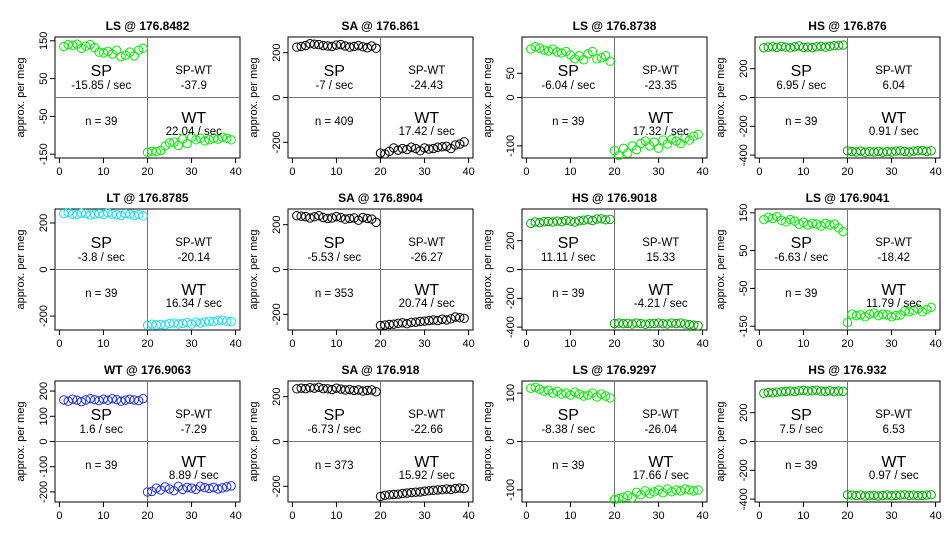  I want to click on spwt-value: -20.14, so click(193, 258).